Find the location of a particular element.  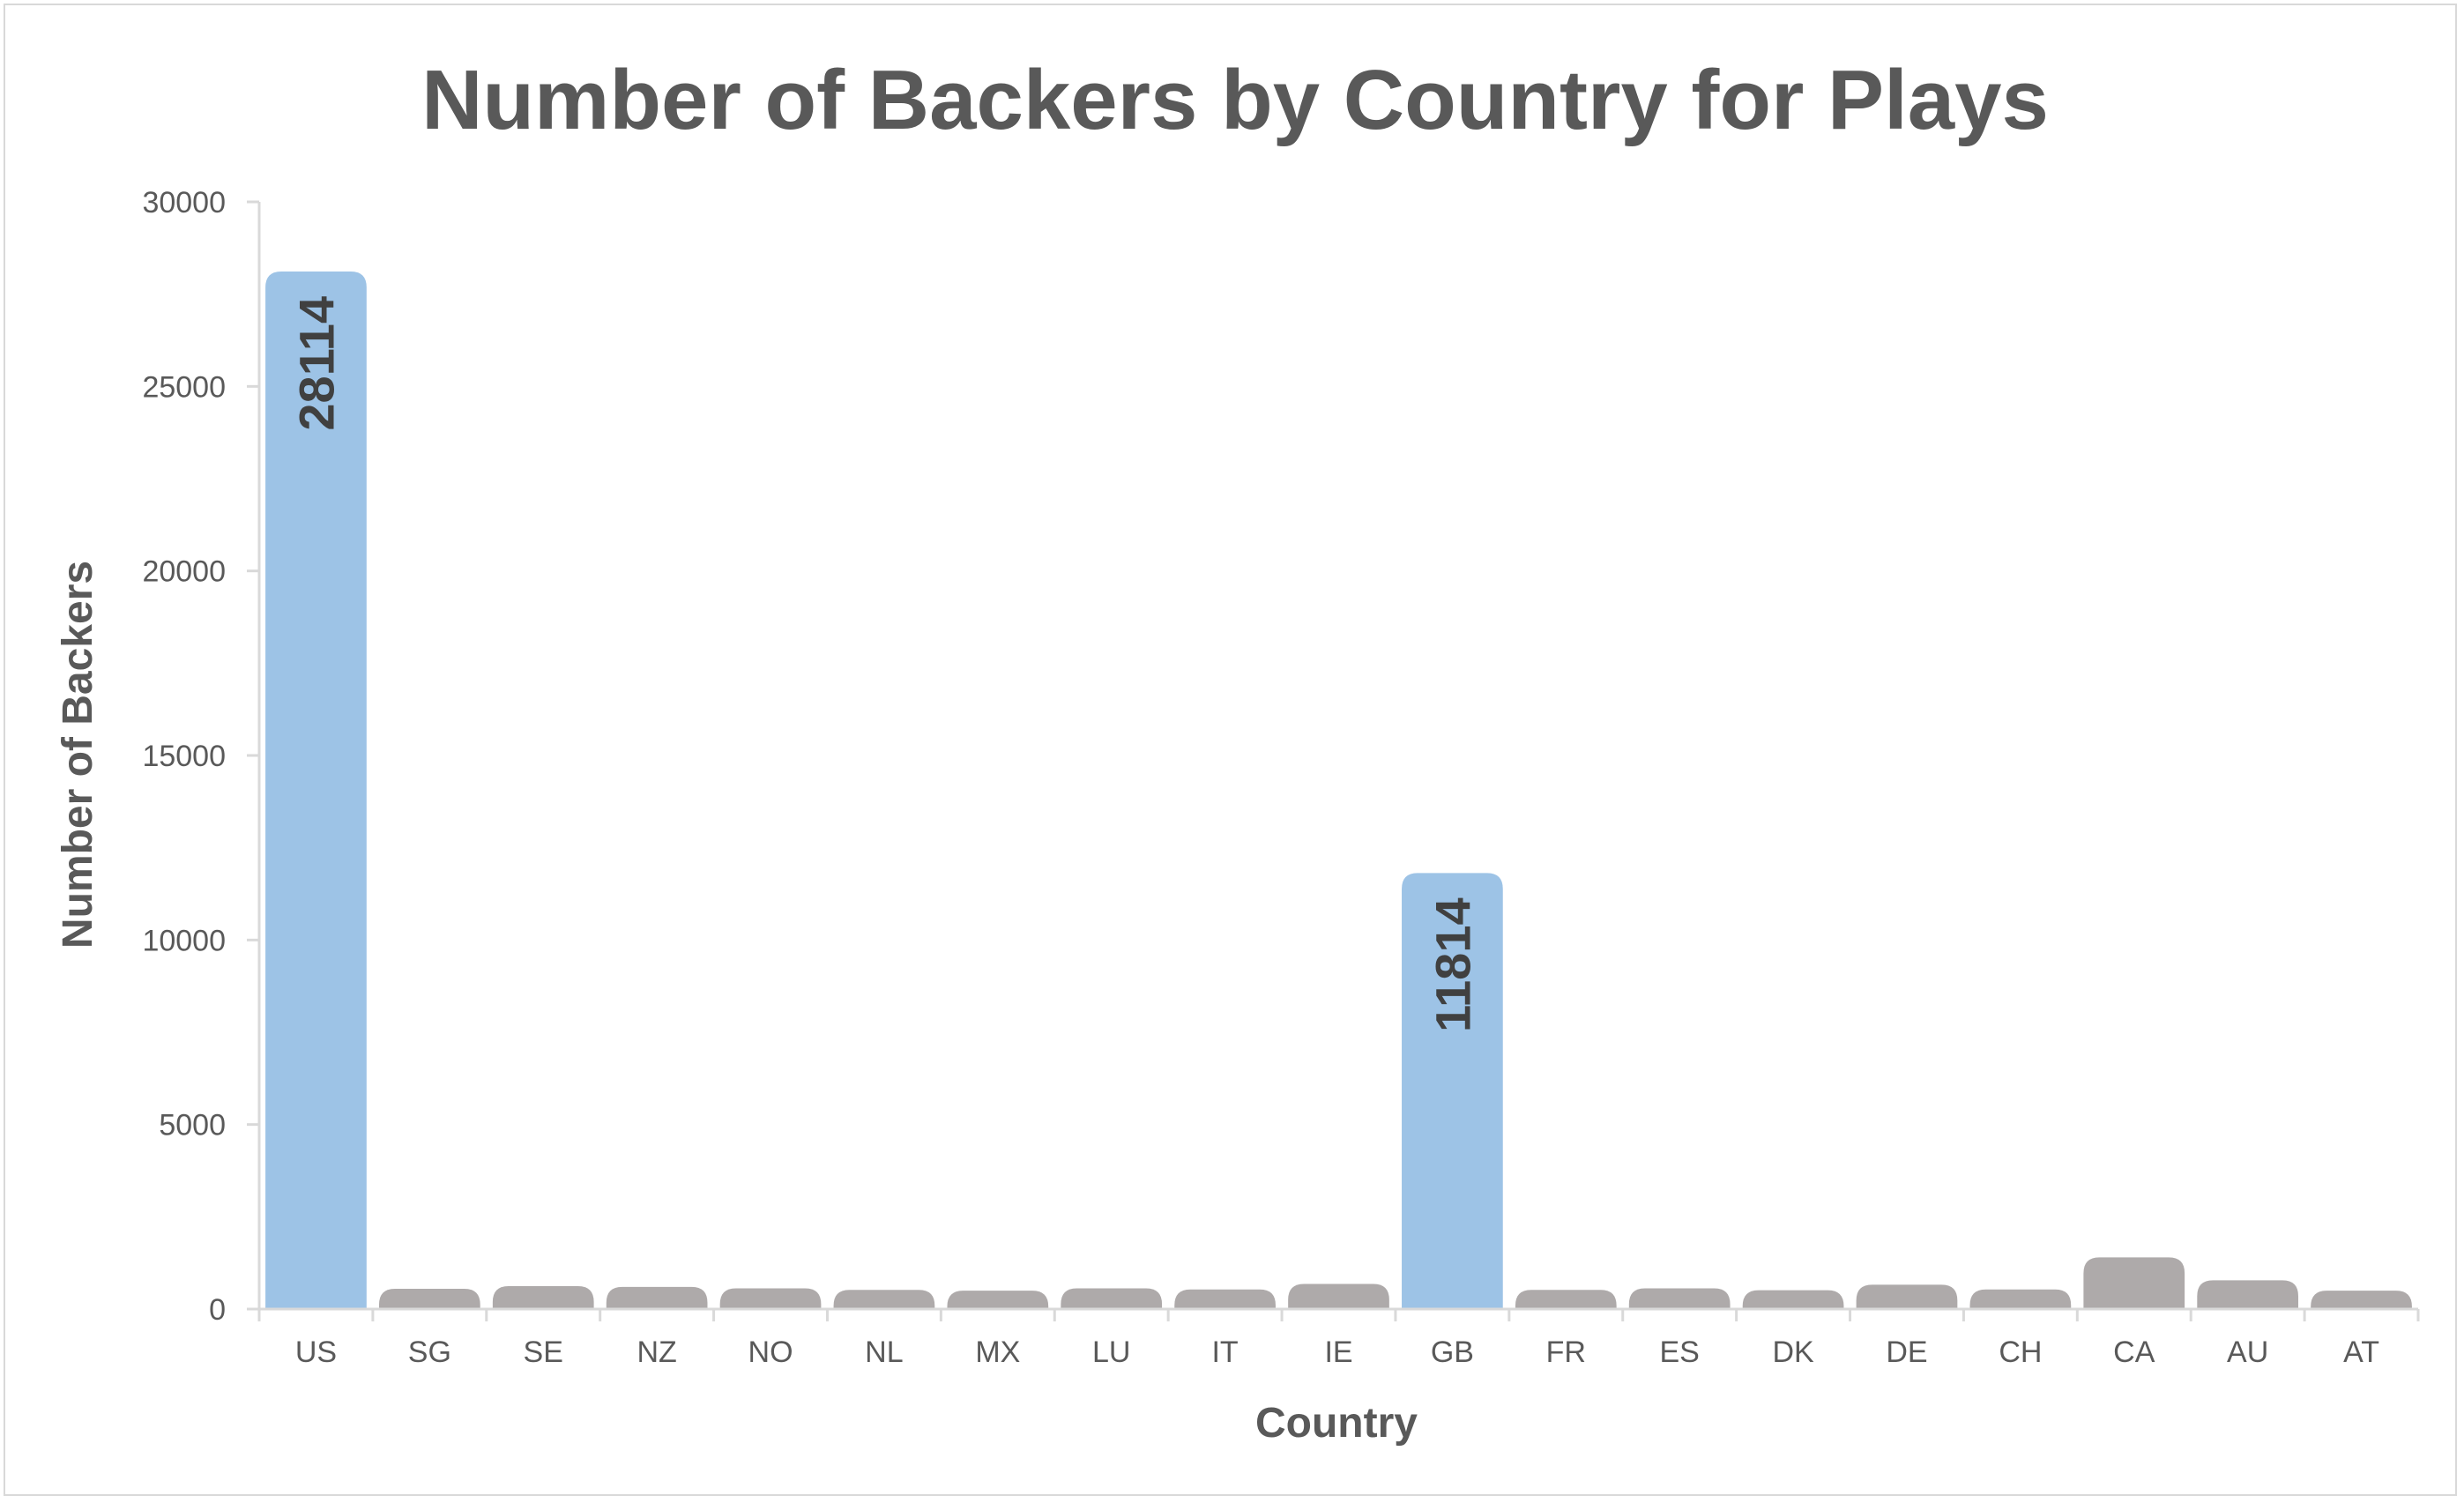

x-tick-label-se: SE is located at coordinates (543, 1352).